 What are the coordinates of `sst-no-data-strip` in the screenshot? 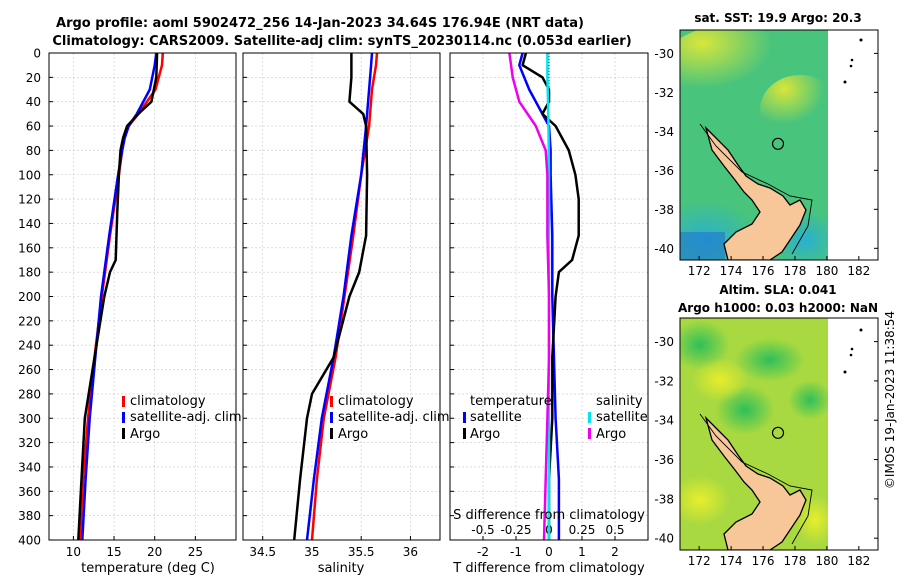 It's located at (853, 145).